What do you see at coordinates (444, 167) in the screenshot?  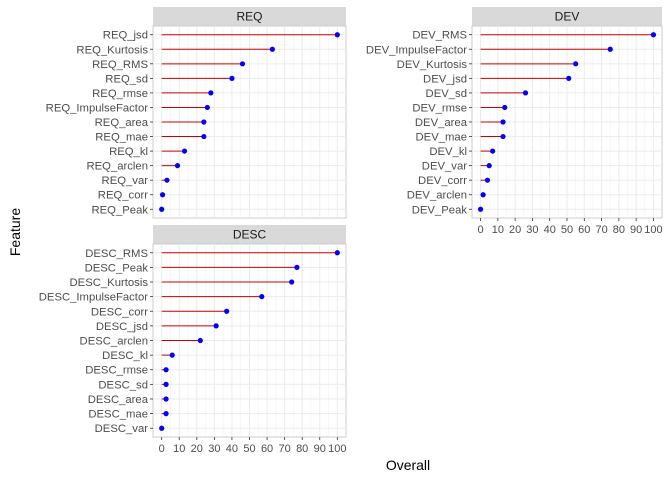 I see `y-tick-label: DEV_var` at bounding box center [444, 167].